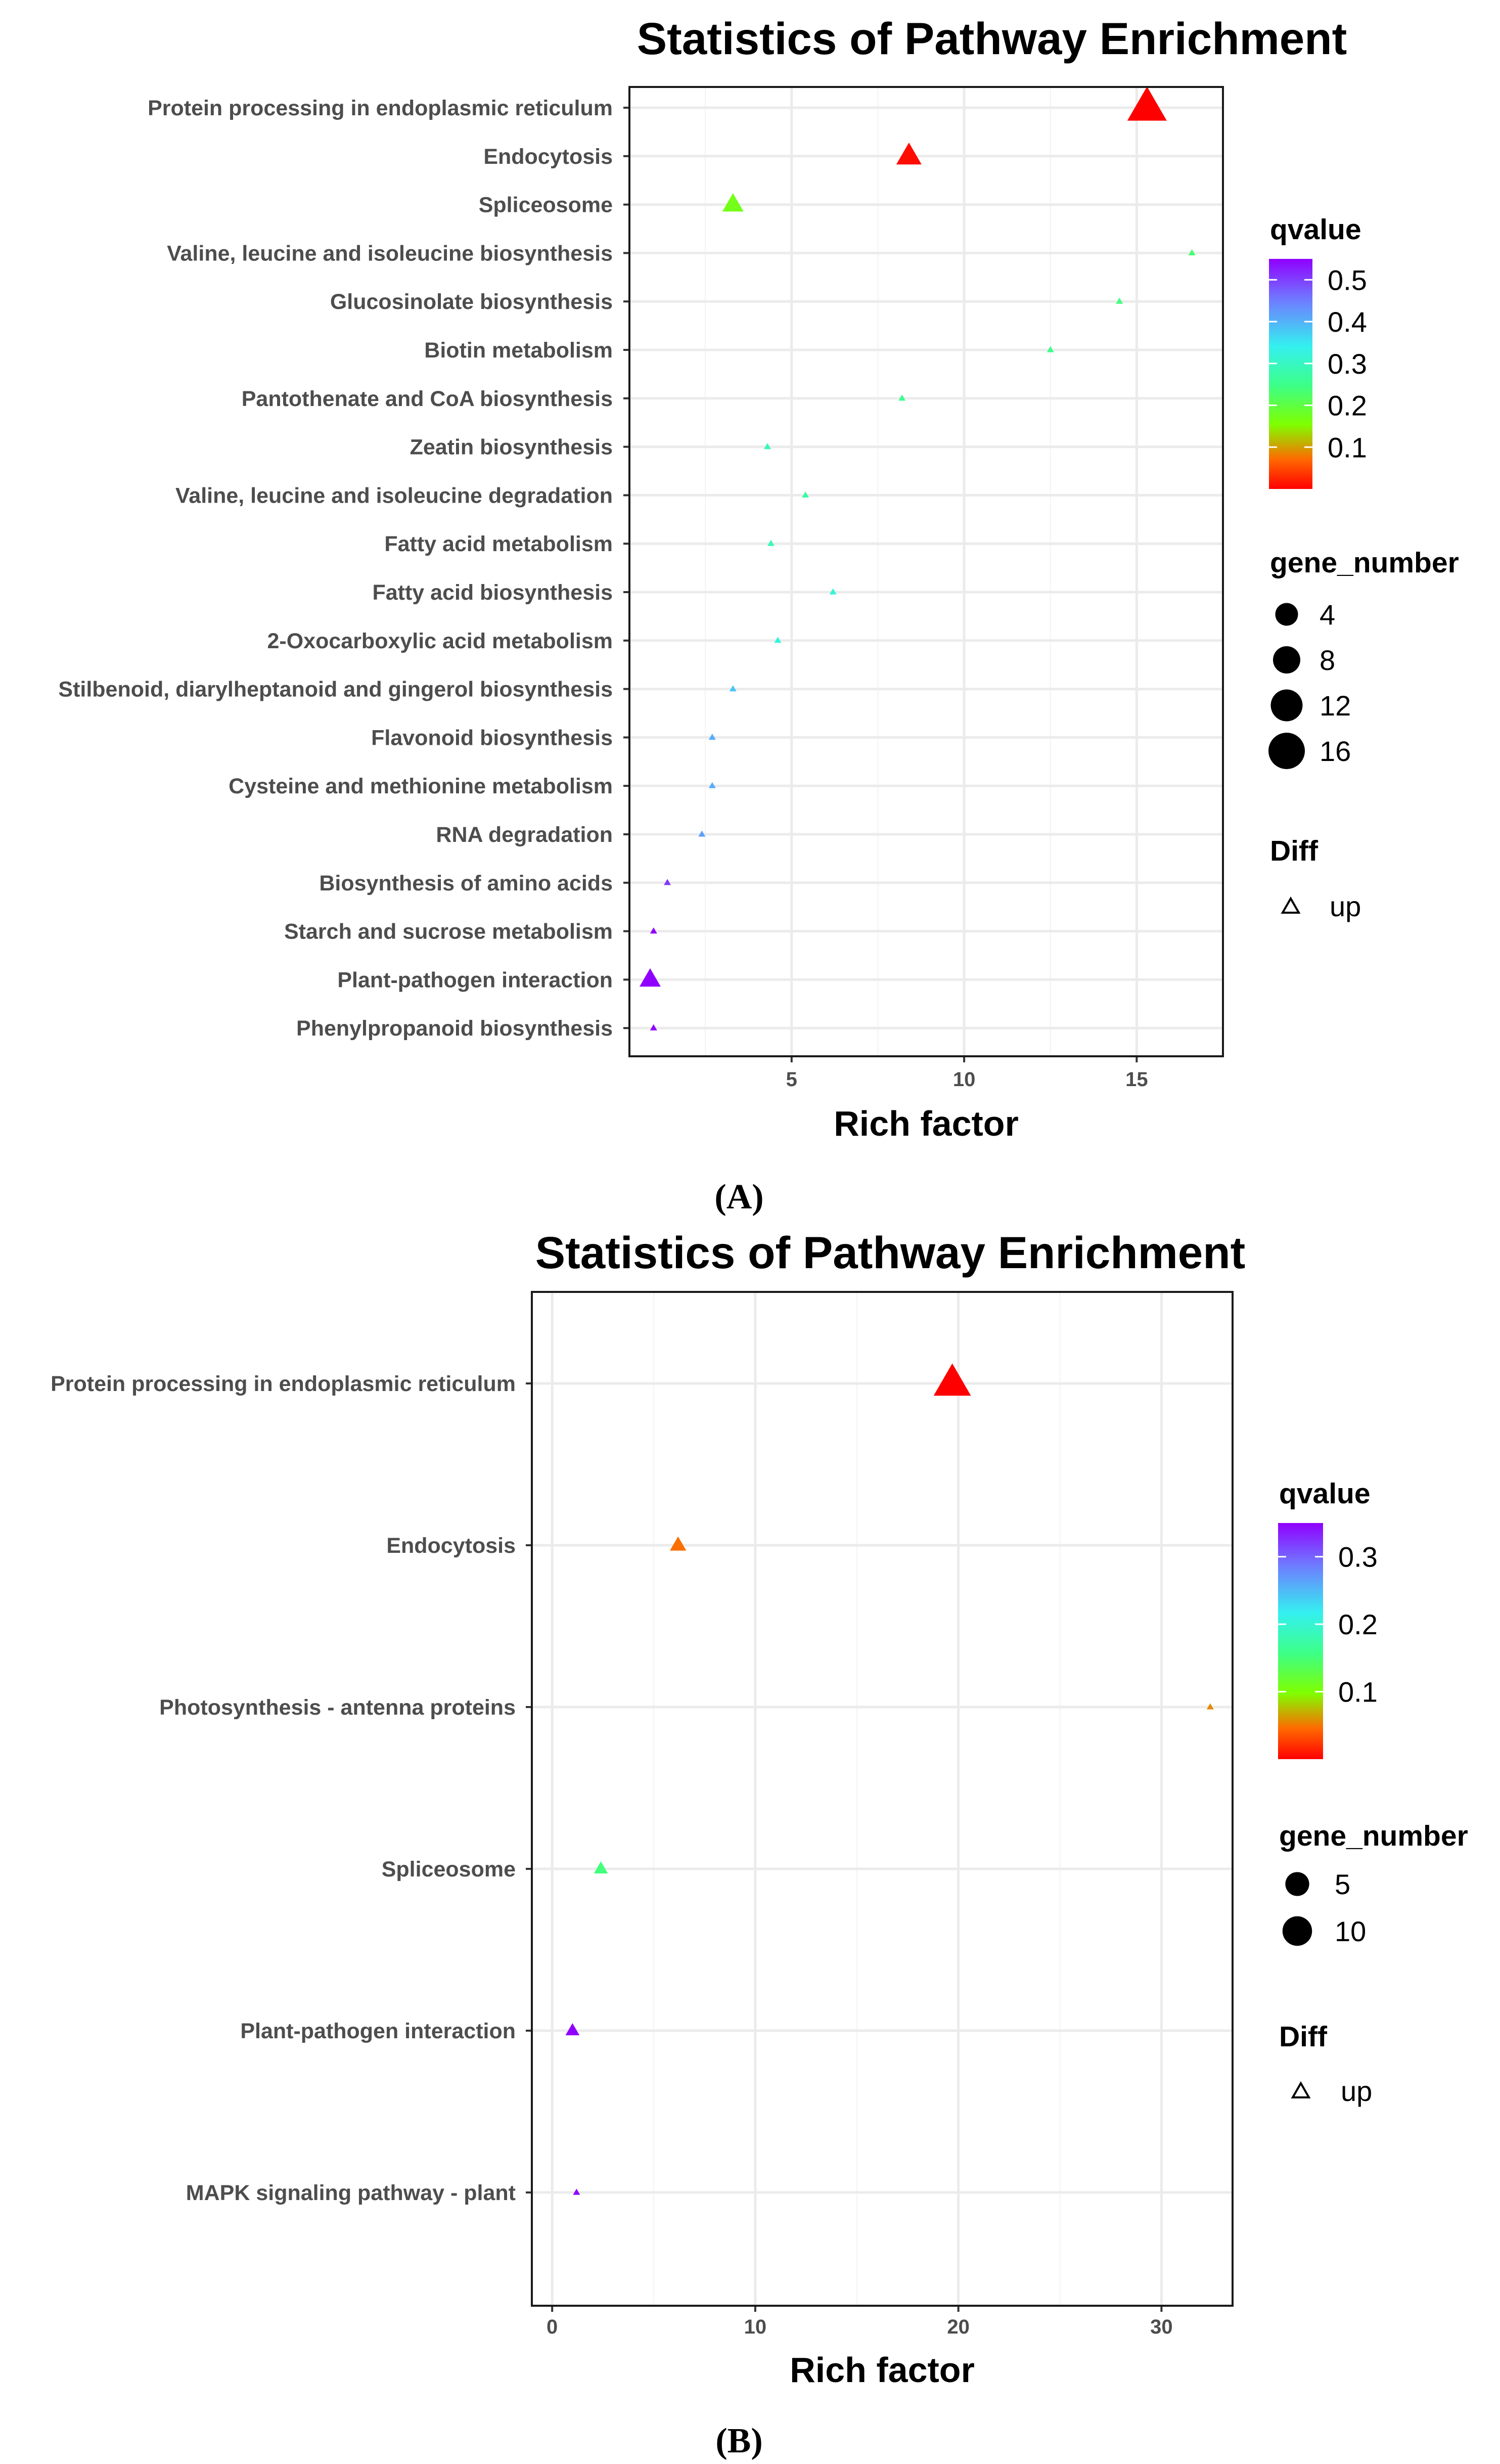 The height and width of the screenshot is (2464, 1500). Describe the element at coordinates (1295, 851) in the screenshot. I see `legend-shape-title: Diff` at that location.